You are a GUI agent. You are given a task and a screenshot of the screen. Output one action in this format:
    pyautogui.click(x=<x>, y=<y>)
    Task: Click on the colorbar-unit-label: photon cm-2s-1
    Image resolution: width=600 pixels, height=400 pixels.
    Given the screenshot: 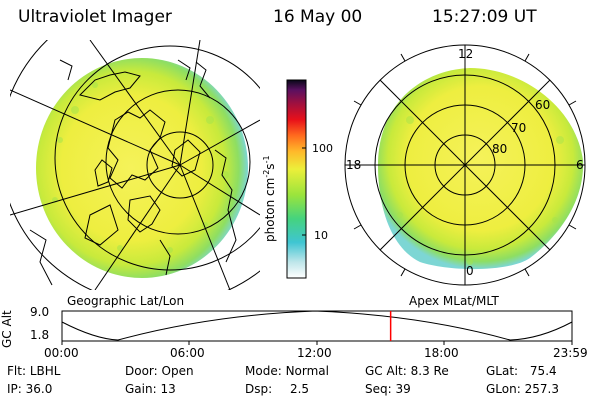 What is the action you would take?
    pyautogui.click(x=269, y=198)
    